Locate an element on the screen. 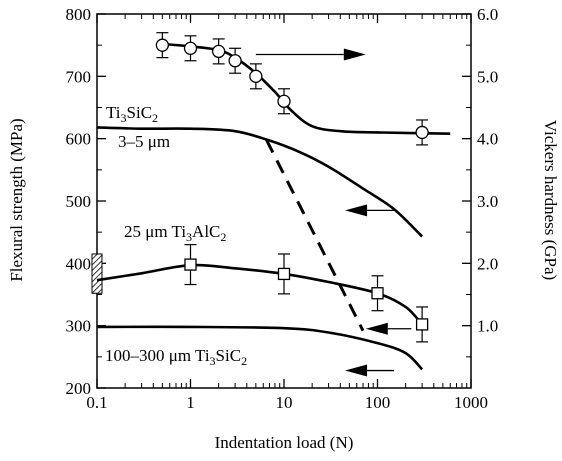 The image size is (562, 461). series-1-line is located at coordinates (260, 182).